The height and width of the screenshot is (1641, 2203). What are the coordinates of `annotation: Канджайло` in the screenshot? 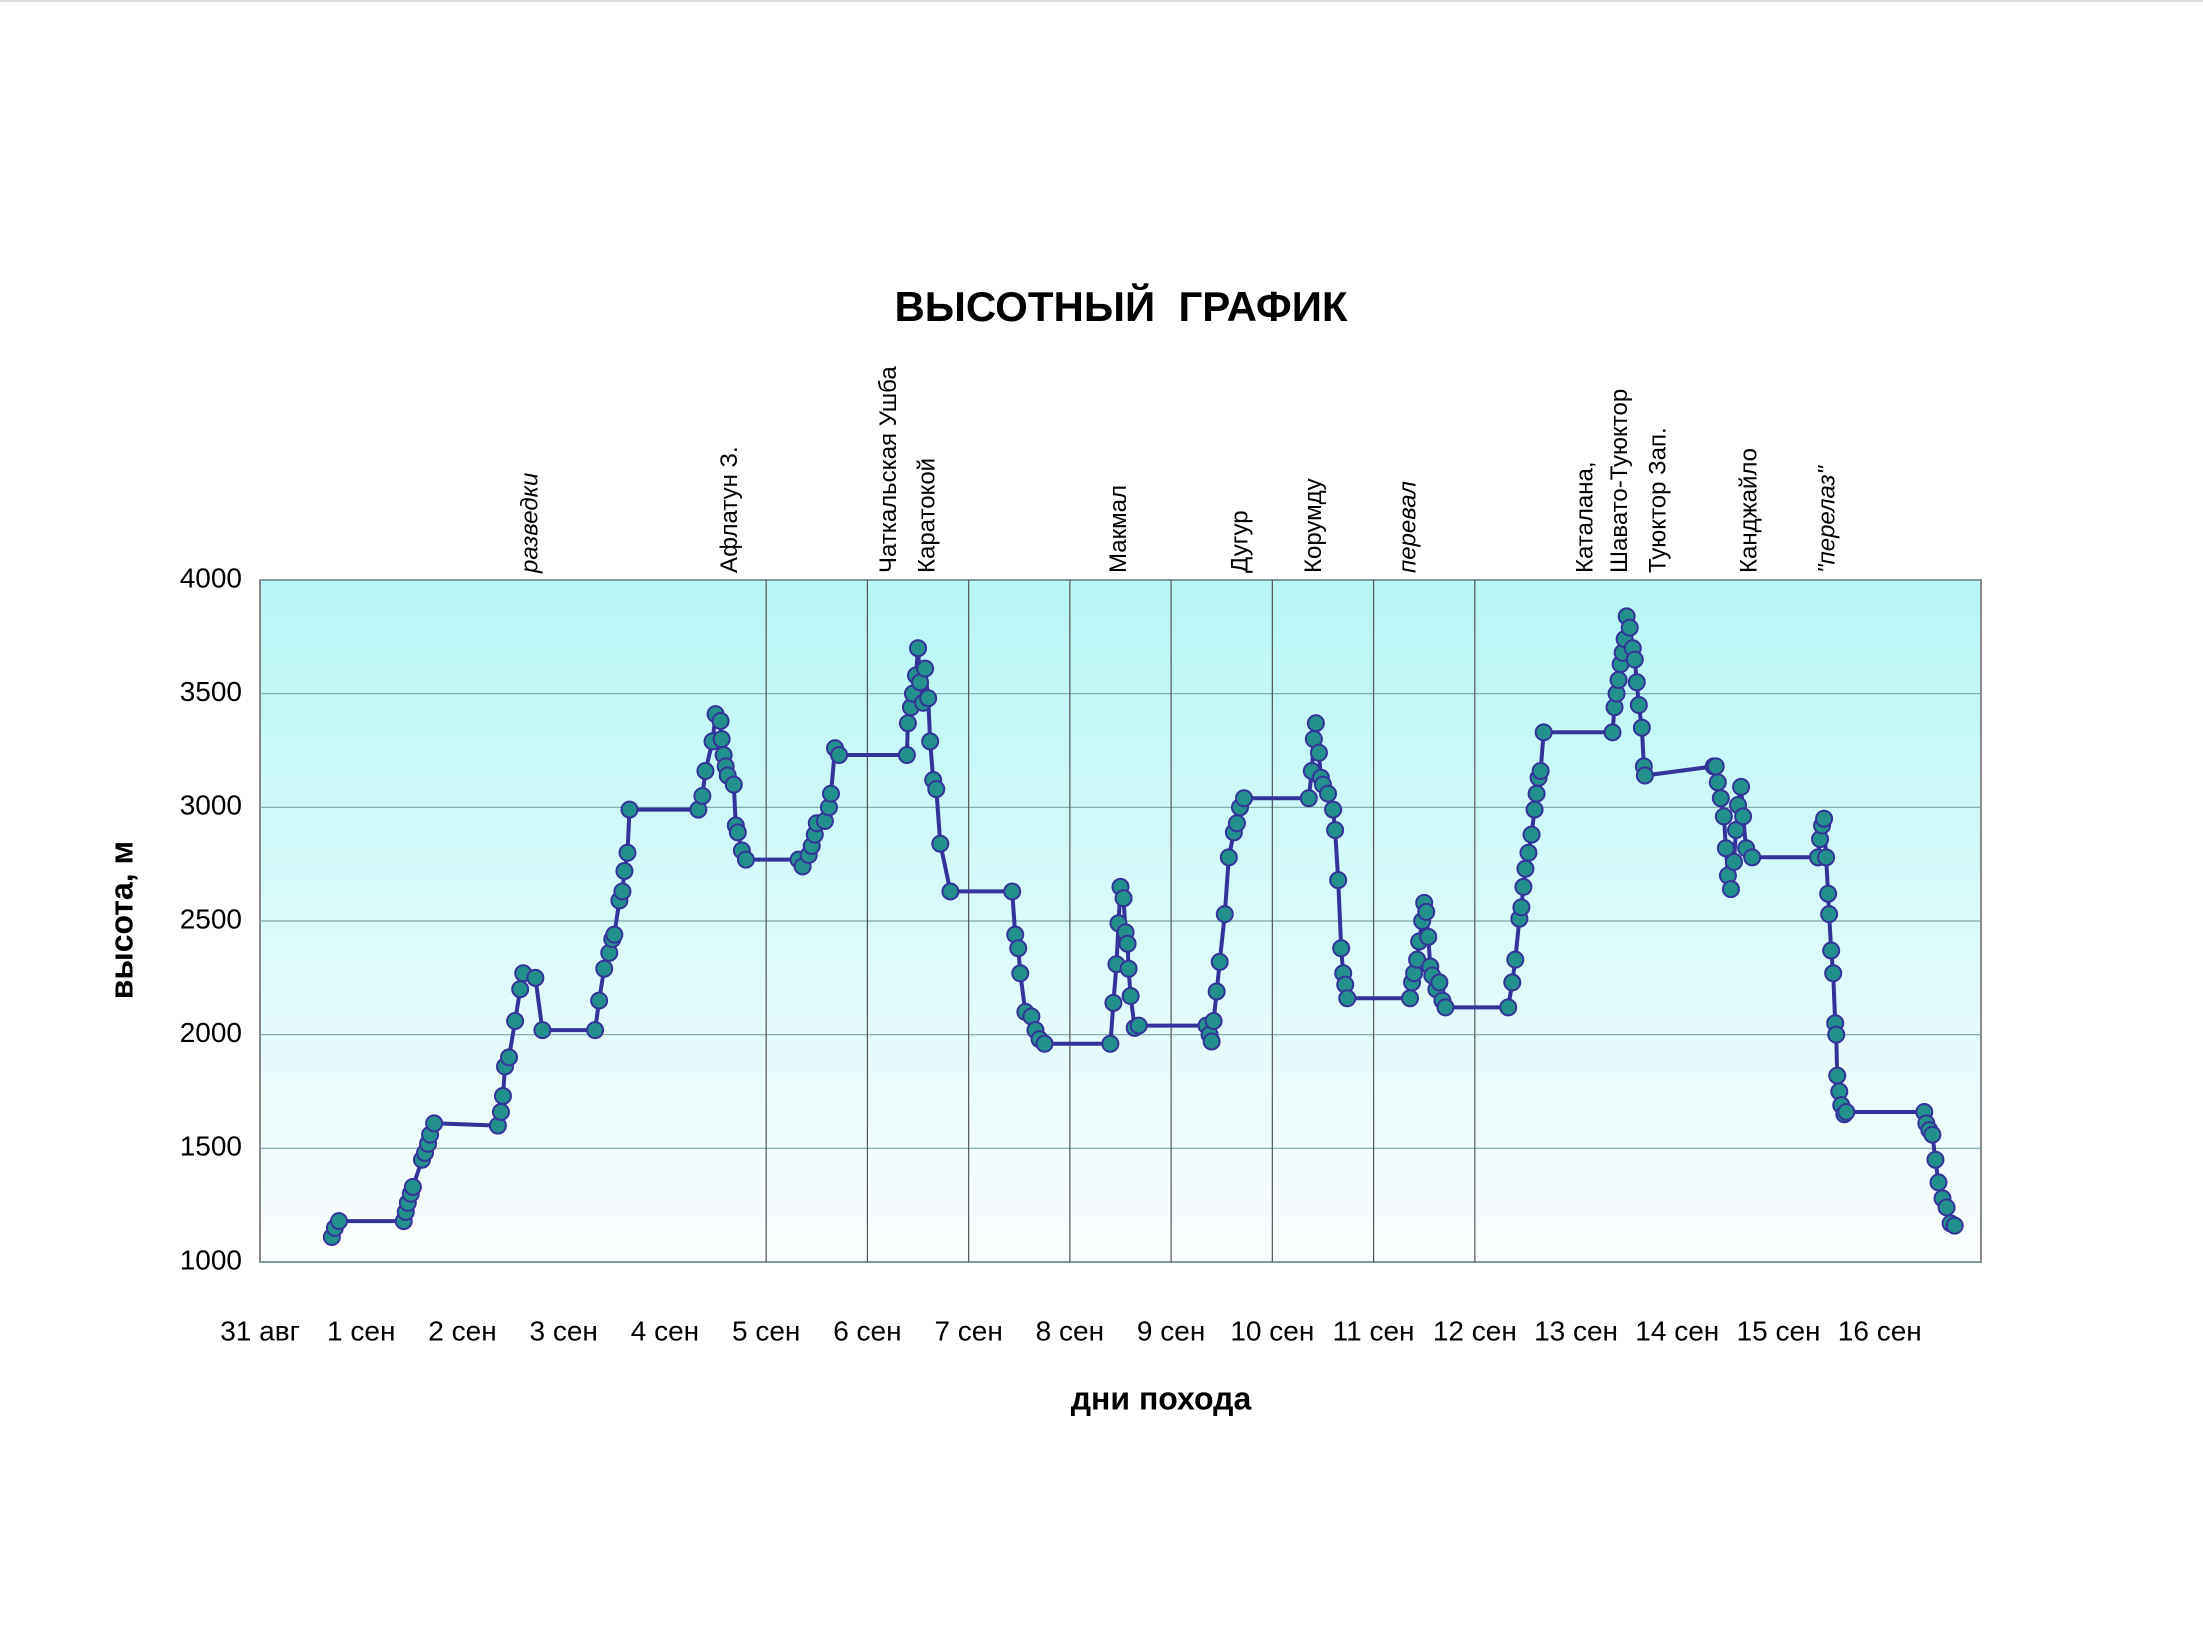 It's located at (1749, 510).